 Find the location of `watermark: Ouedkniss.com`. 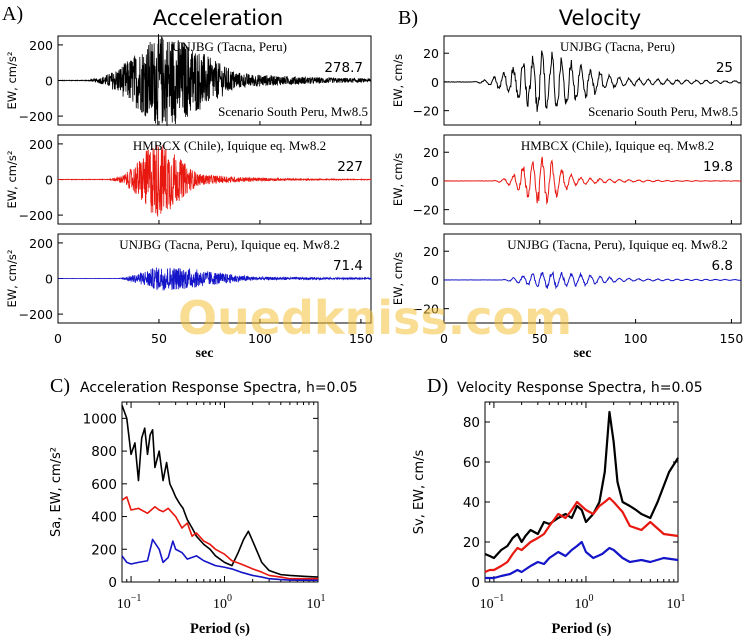

watermark: Ouedkniss.com is located at coordinates (375, 318).